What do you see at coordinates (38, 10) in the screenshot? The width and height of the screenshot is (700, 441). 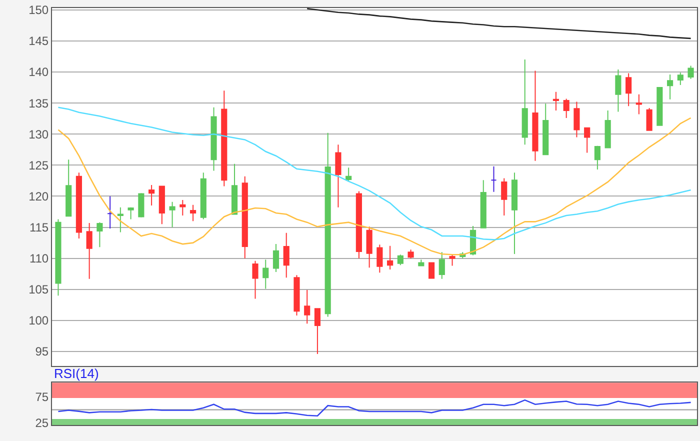 I see `y-tick-label: 150` at bounding box center [38, 10].